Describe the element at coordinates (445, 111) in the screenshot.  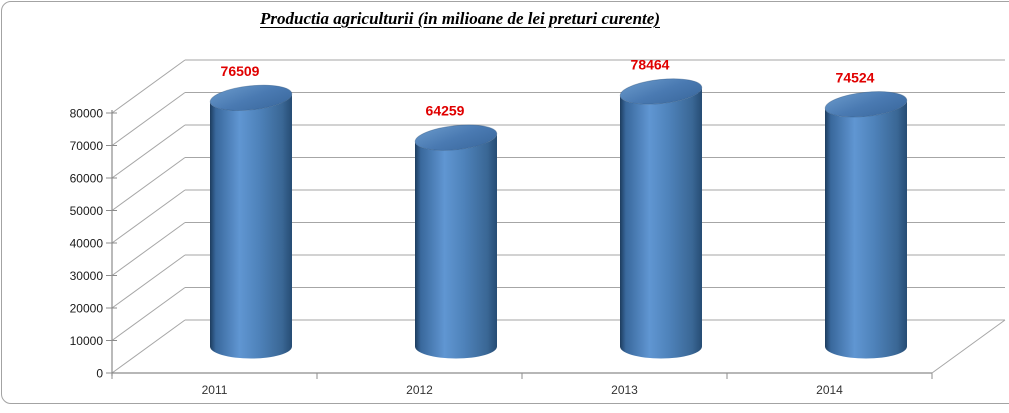
I see `value-label: 64259` at that location.